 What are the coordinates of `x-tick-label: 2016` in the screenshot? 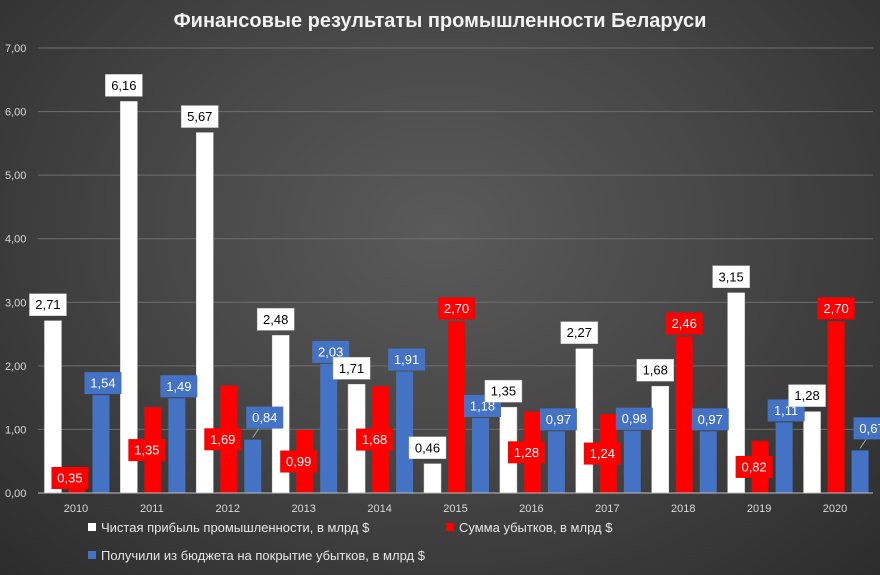 It's located at (531, 509).